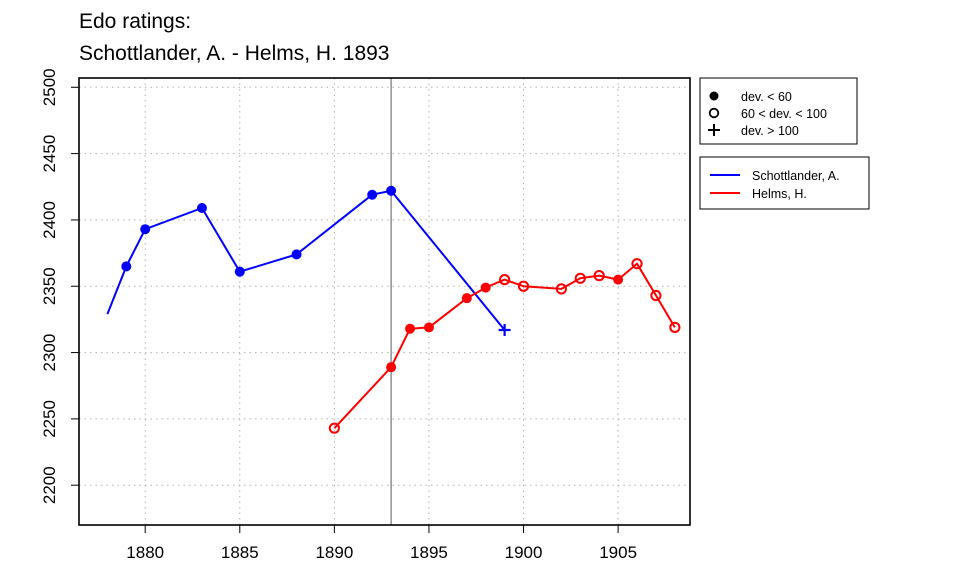 The height and width of the screenshot is (576, 960). What do you see at coordinates (49, 419) in the screenshot?
I see `y-tick-label: 2250` at bounding box center [49, 419].